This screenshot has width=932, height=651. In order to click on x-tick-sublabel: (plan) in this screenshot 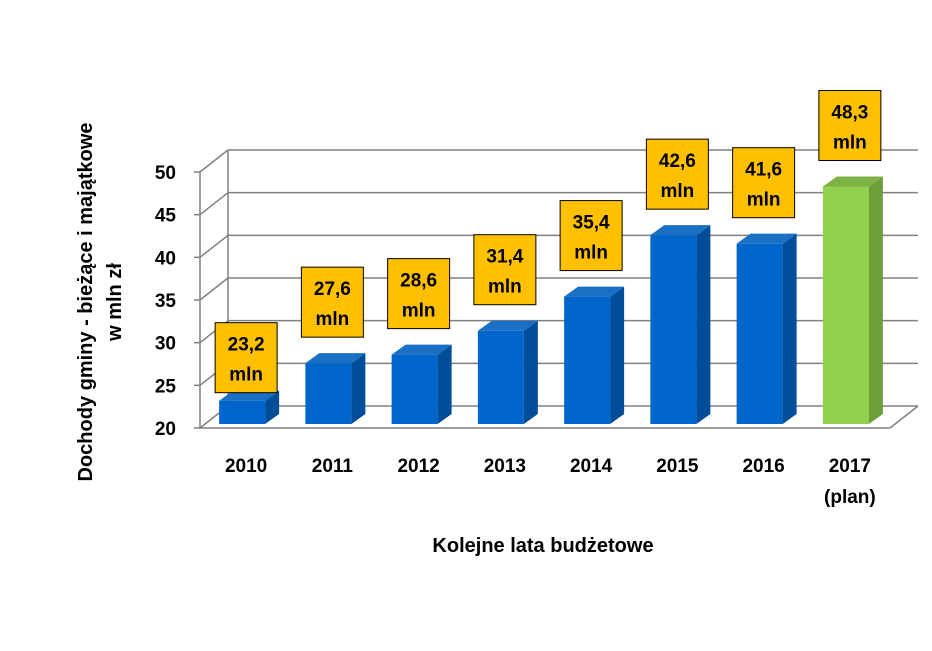, I will do `click(850, 497)`.